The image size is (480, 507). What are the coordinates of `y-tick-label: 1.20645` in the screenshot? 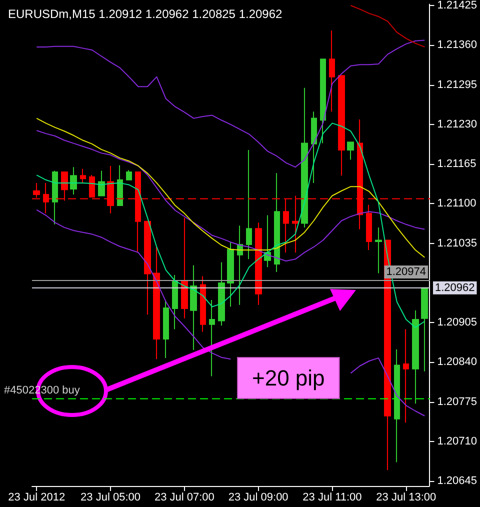 It's located at (457, 481).